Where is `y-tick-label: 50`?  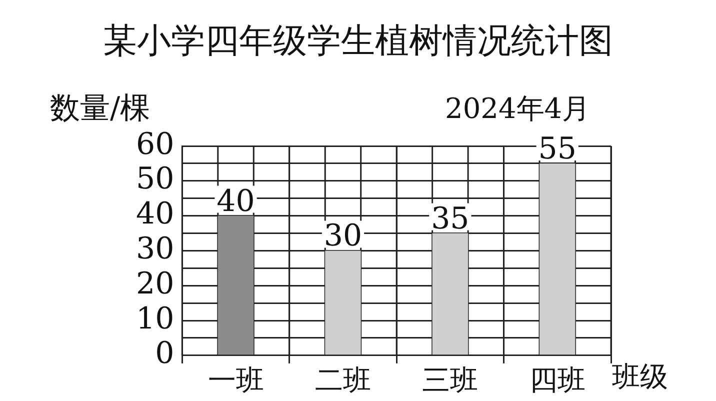 y-tick-label: 50 is located at coordinates (155, 179).